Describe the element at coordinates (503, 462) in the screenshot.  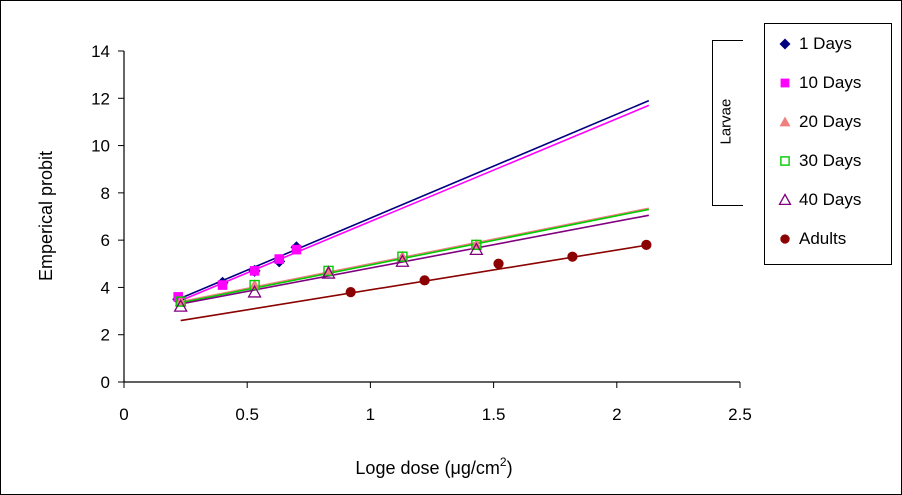
I see `x-axis-label-sup: 2` at that location.